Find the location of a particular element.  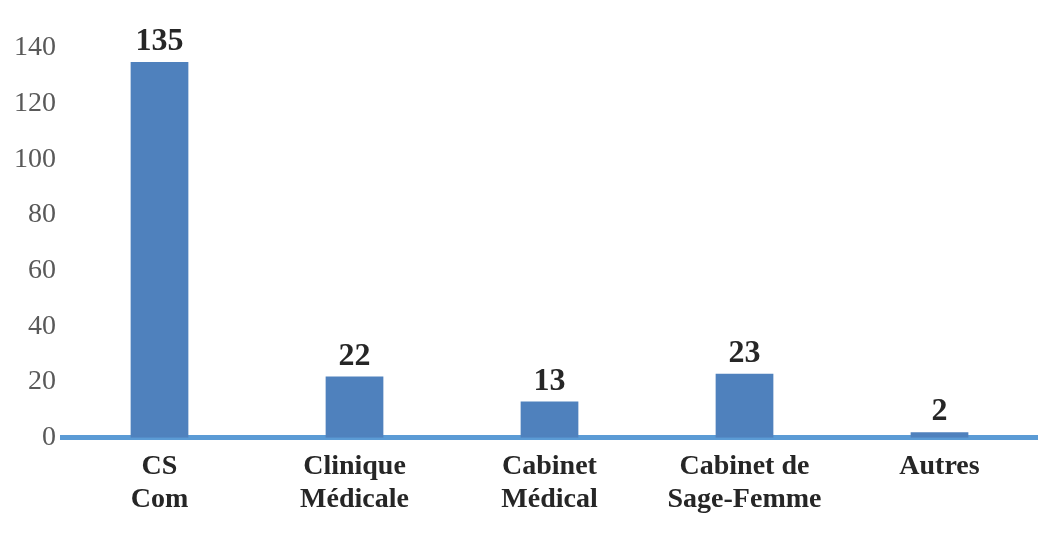

y-tick-label: 80 is located at coordinates (42, 213).